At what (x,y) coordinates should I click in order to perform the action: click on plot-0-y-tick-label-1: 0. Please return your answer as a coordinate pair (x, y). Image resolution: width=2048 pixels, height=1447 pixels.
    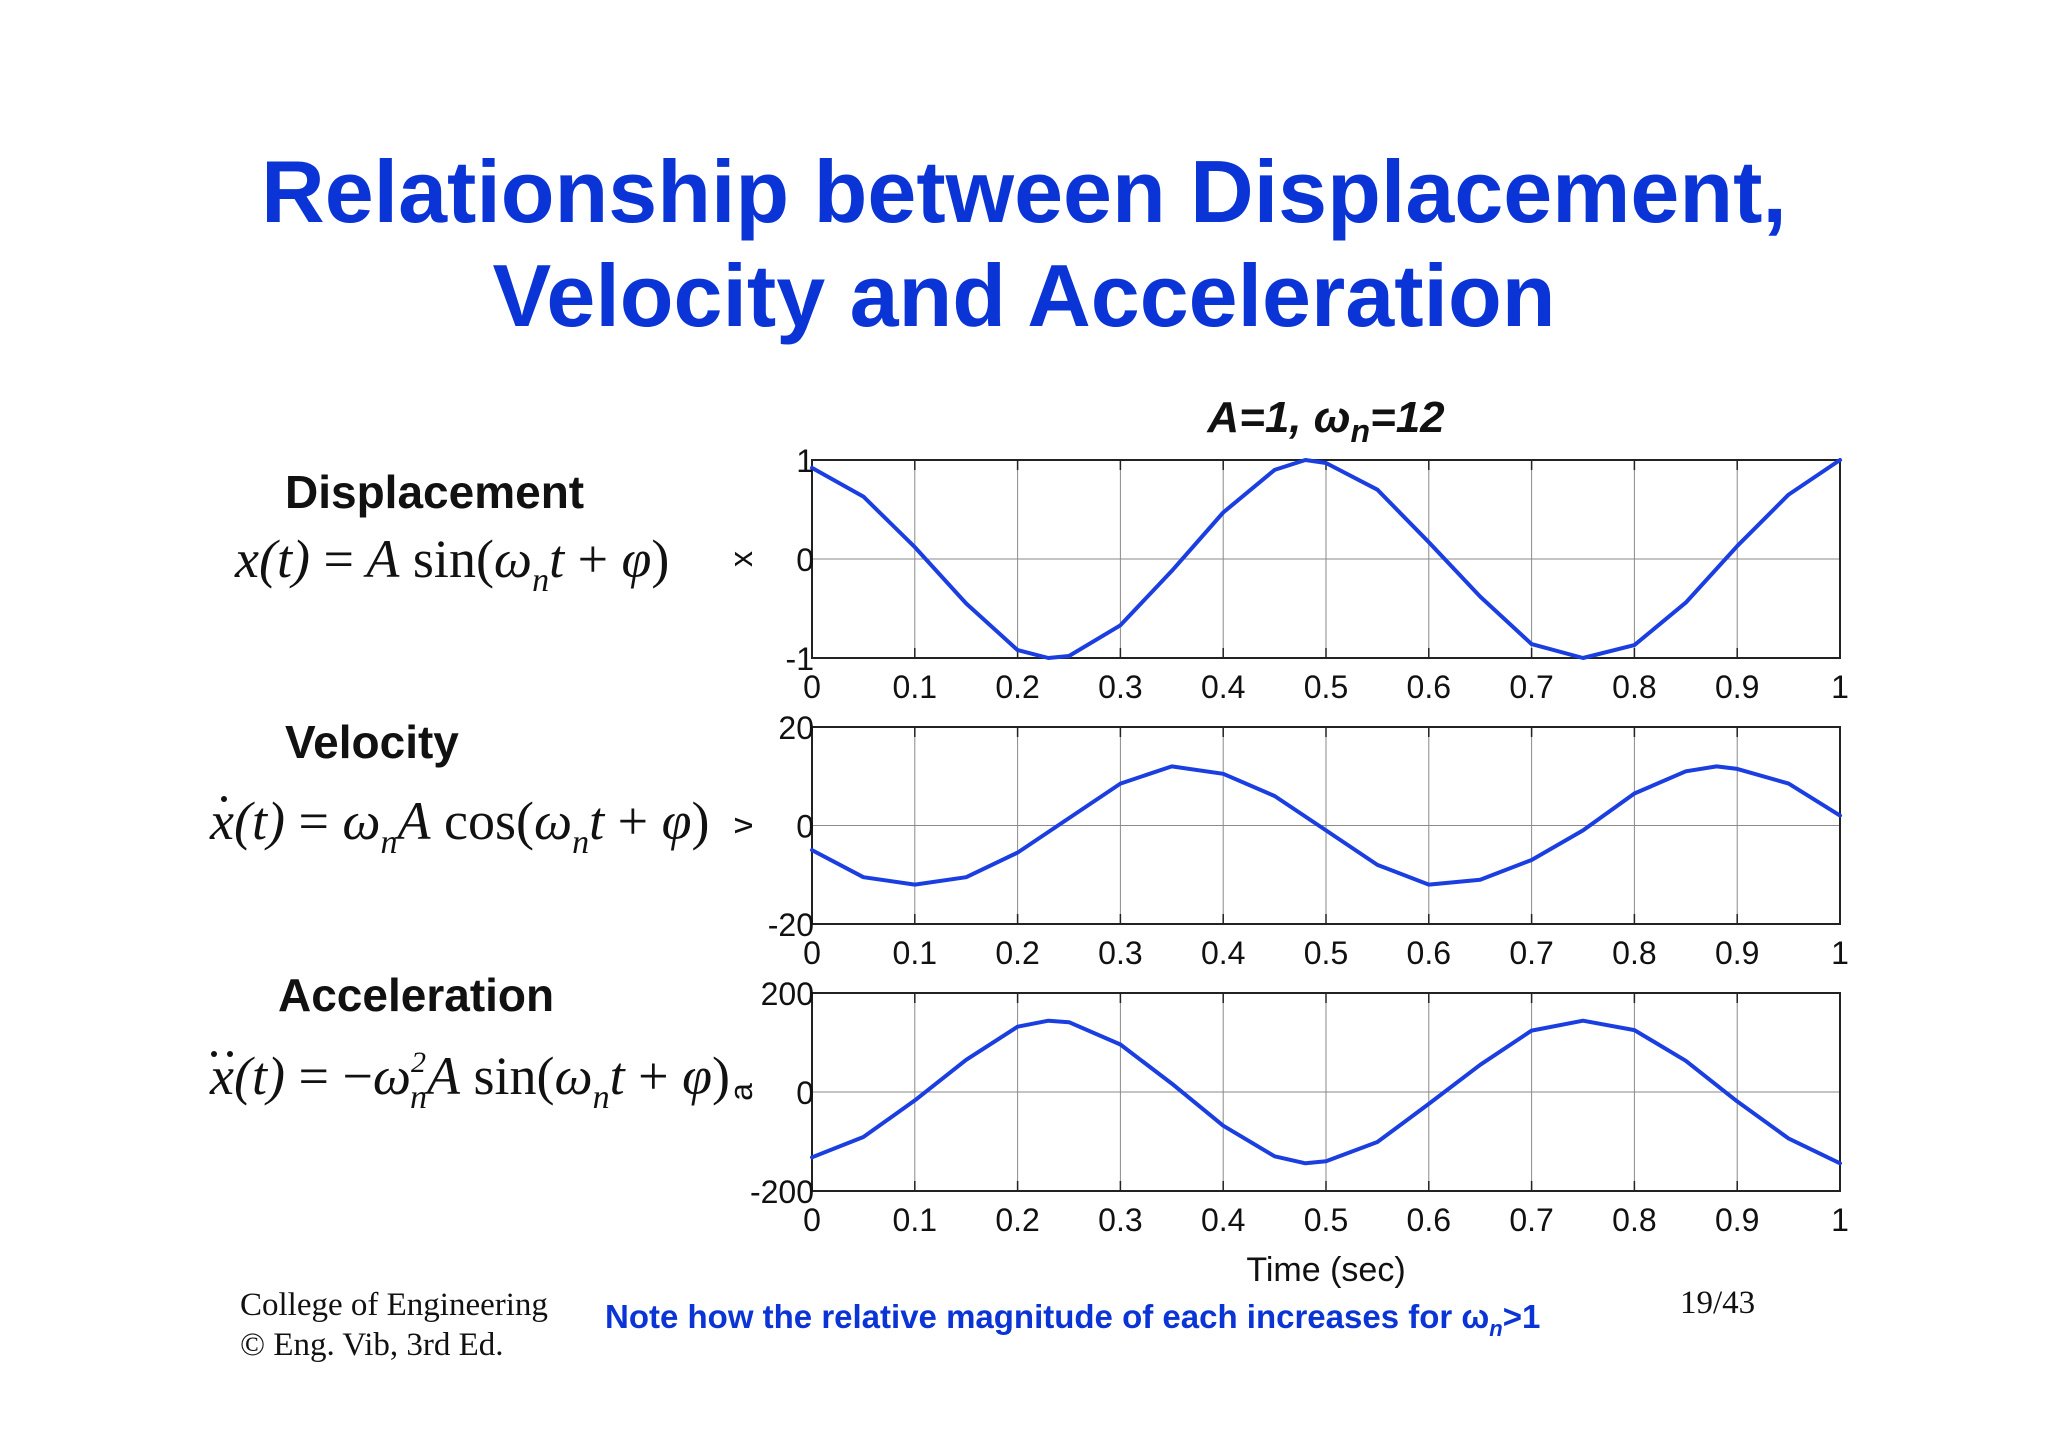
    Looking at the image, I should click on (805, 560).